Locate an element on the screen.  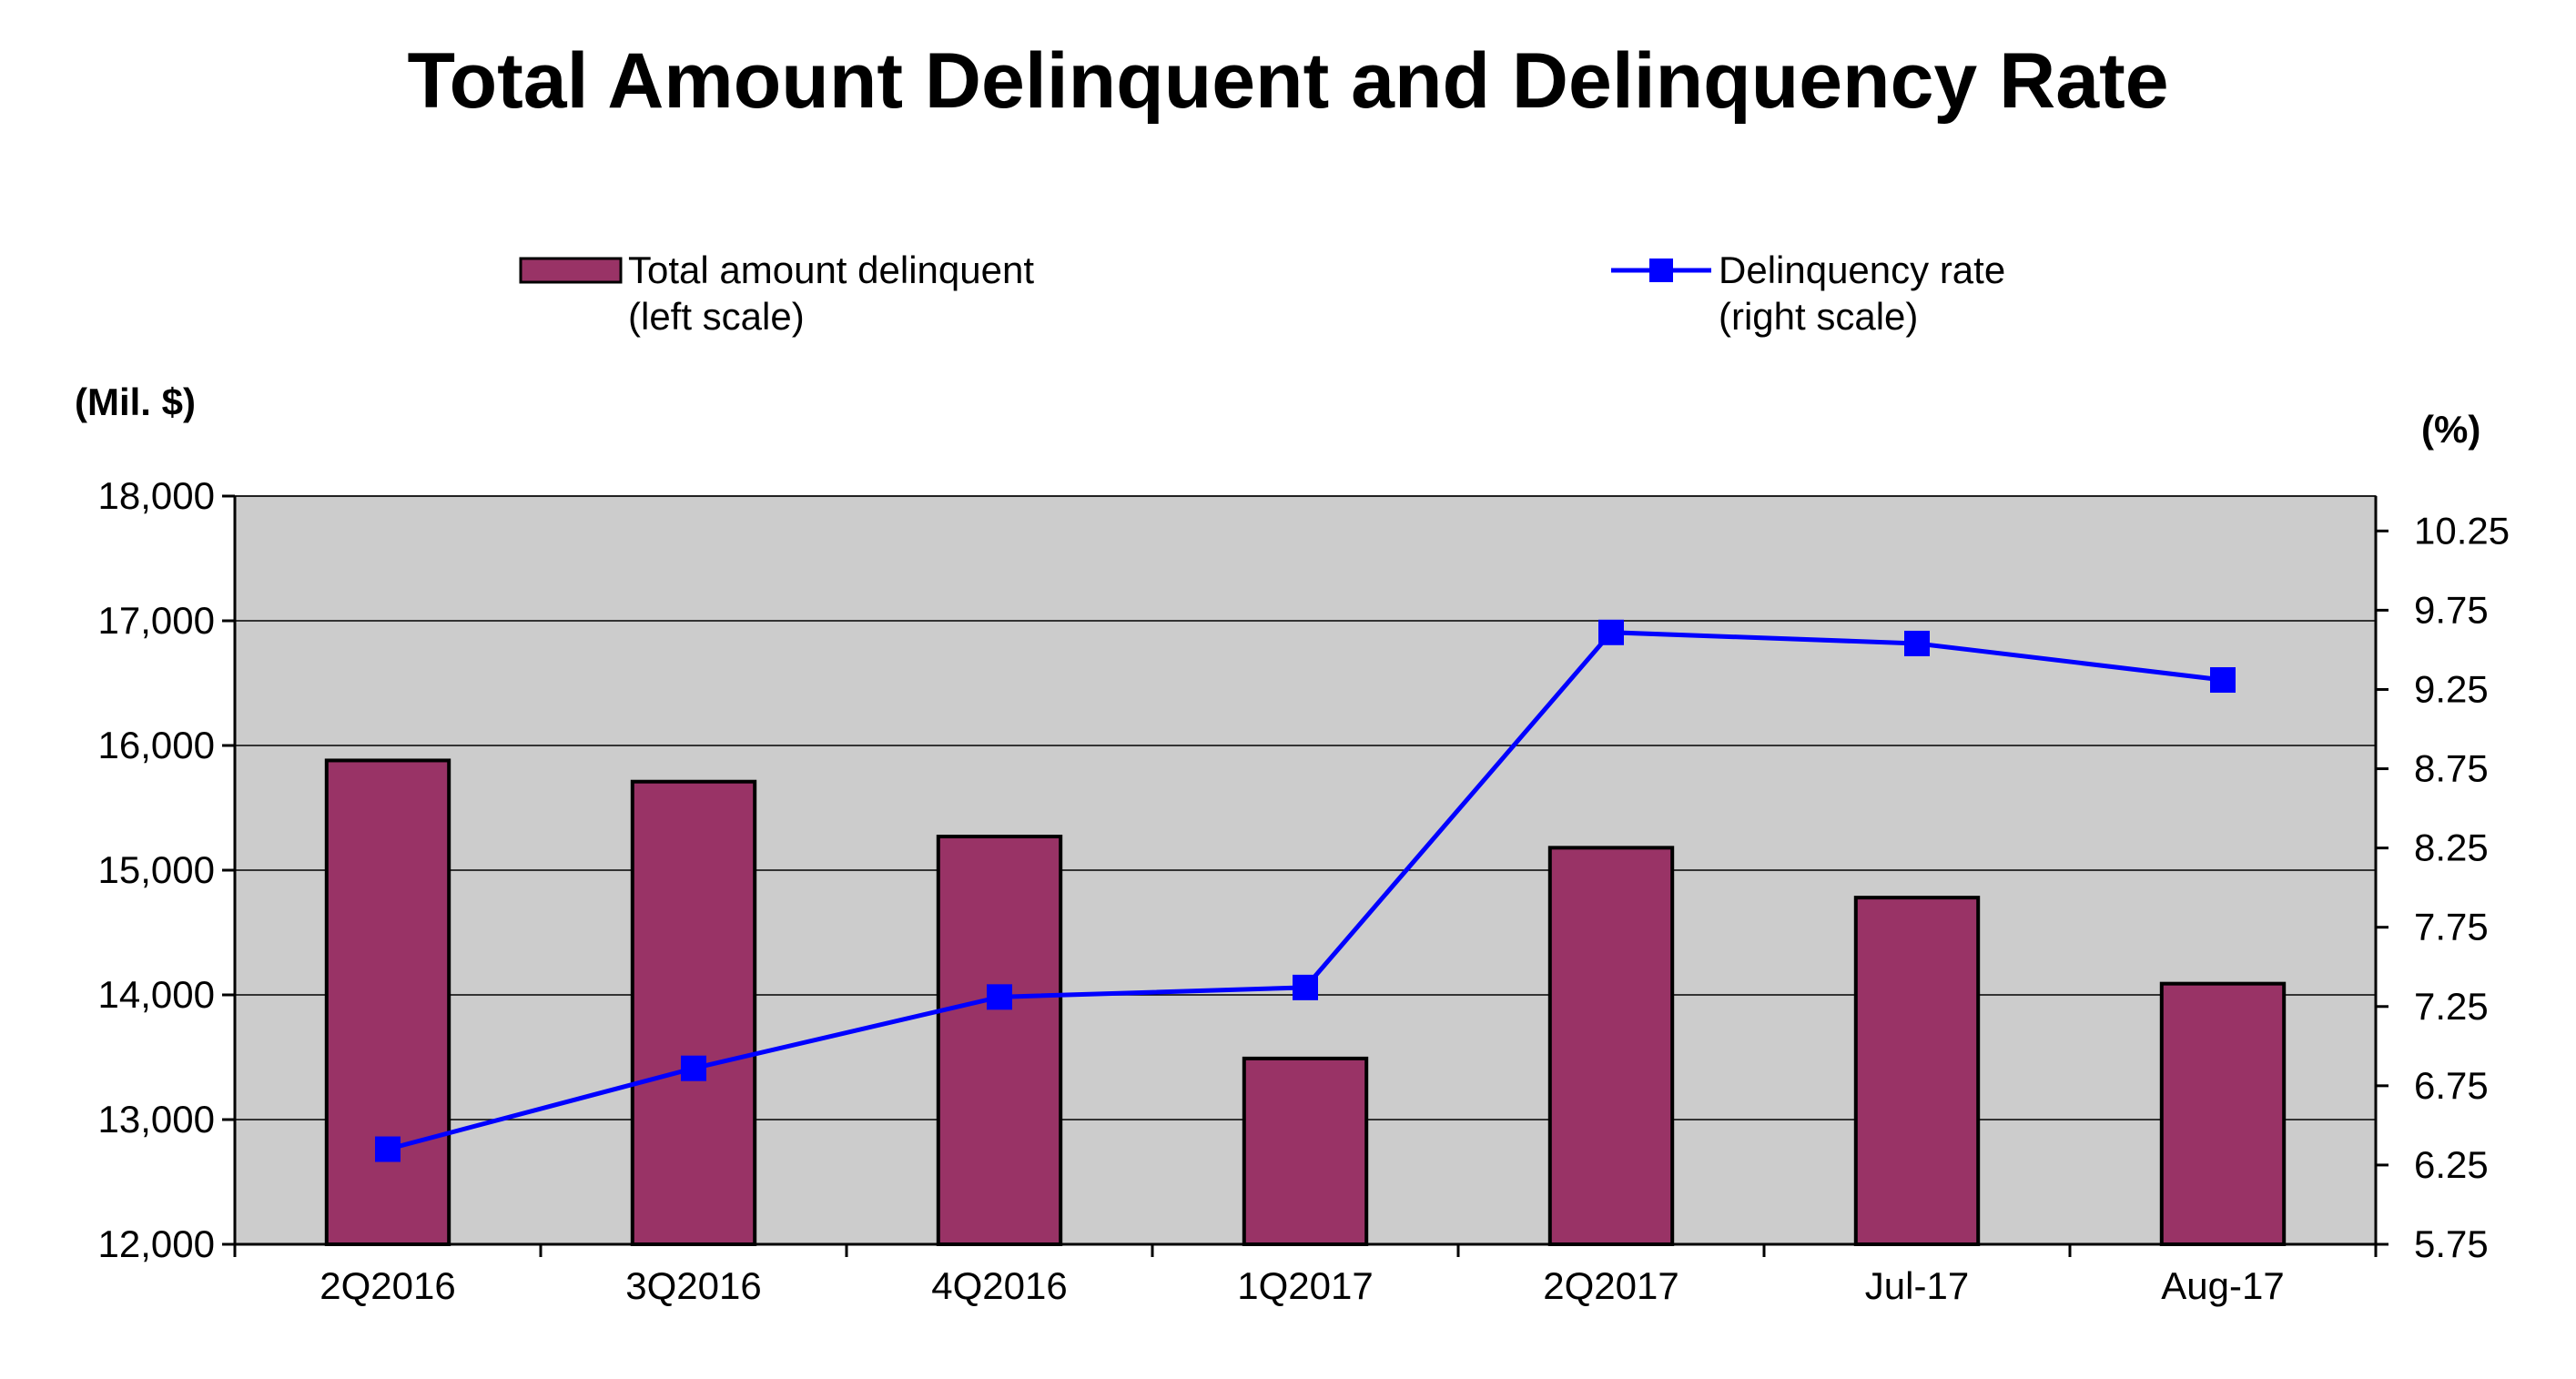
x-tick-label: Jul-17 is located at coordinates (1917, 1285).